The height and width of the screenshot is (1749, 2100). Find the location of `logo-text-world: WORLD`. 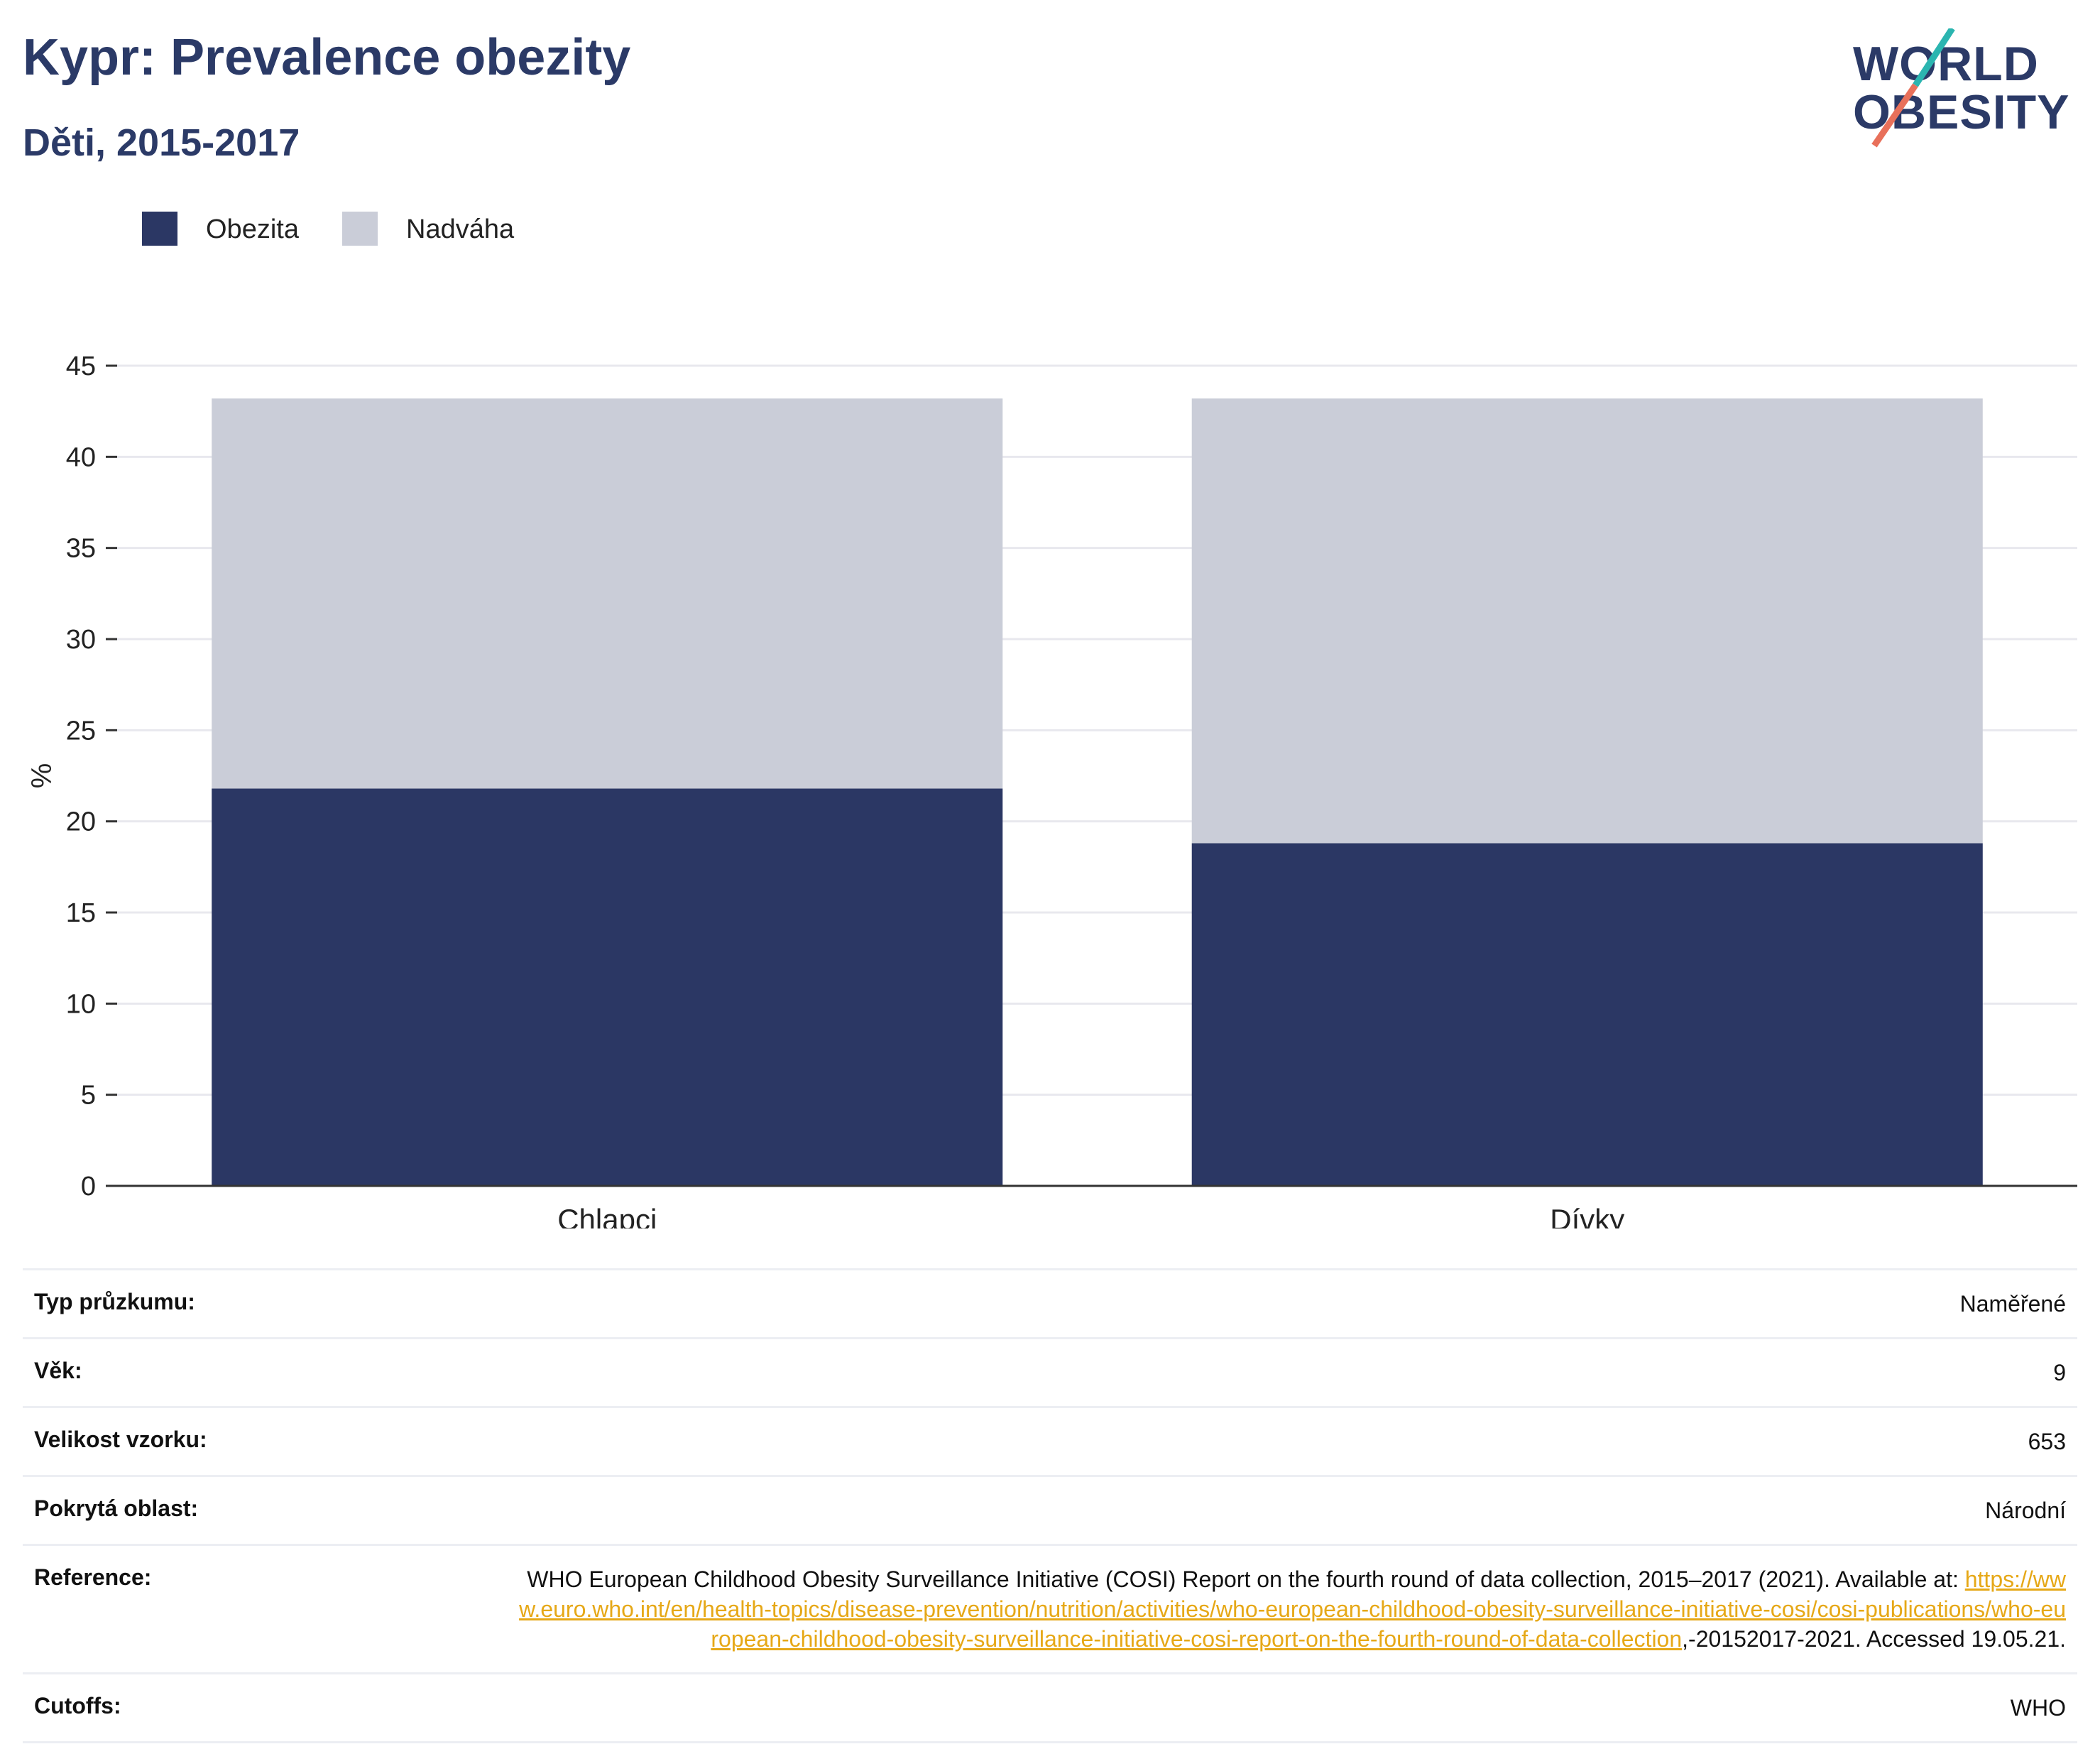

logo-text-world: WORLD is located at coordinates (1946, 64).